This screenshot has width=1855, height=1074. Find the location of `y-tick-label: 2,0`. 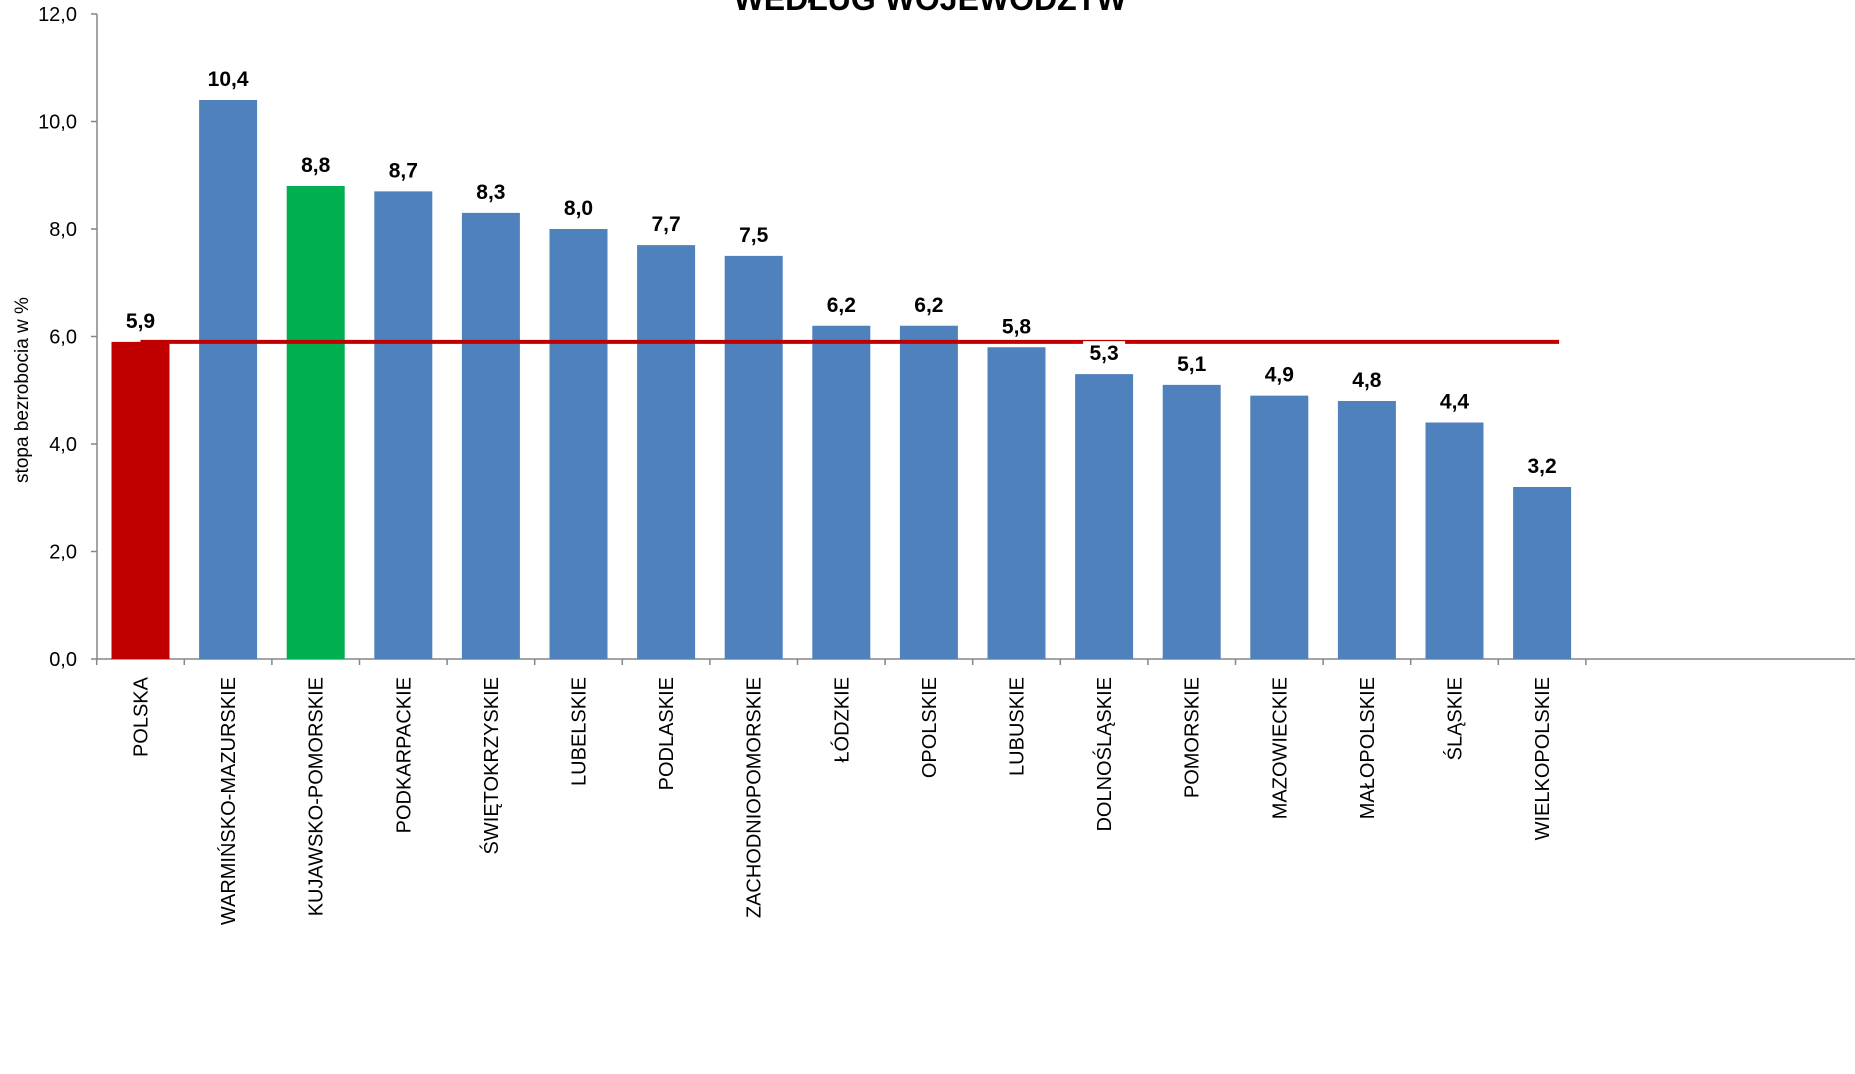

y-tick-label: 2,0 is located at coordinates (63, 553).